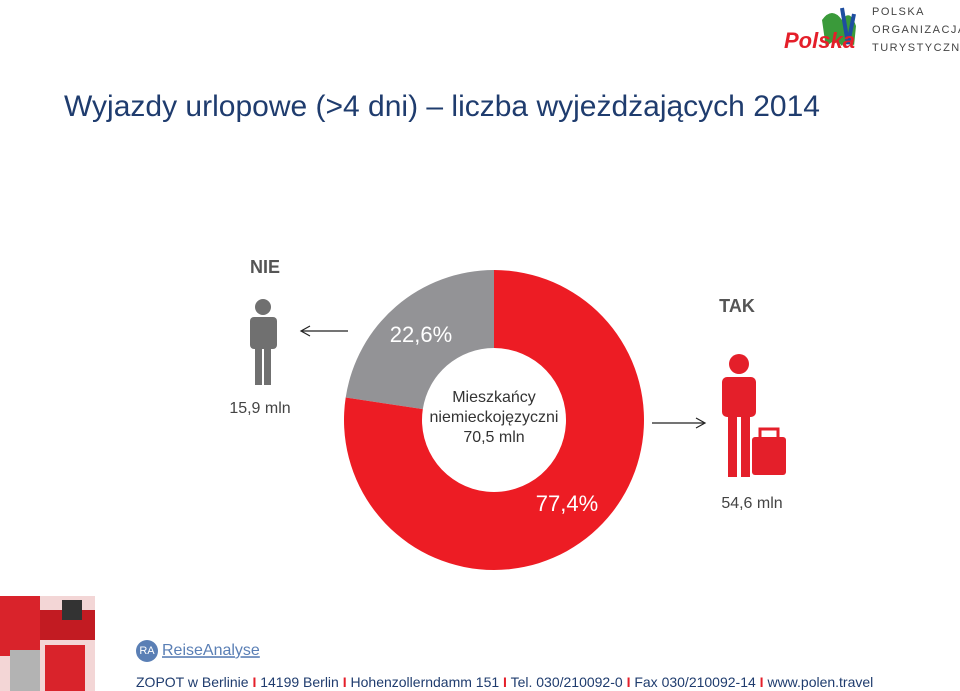 The width and height of the screenshot is (960, 691). I want to click on footer-item: www.polen.travel, so click(819, 682).